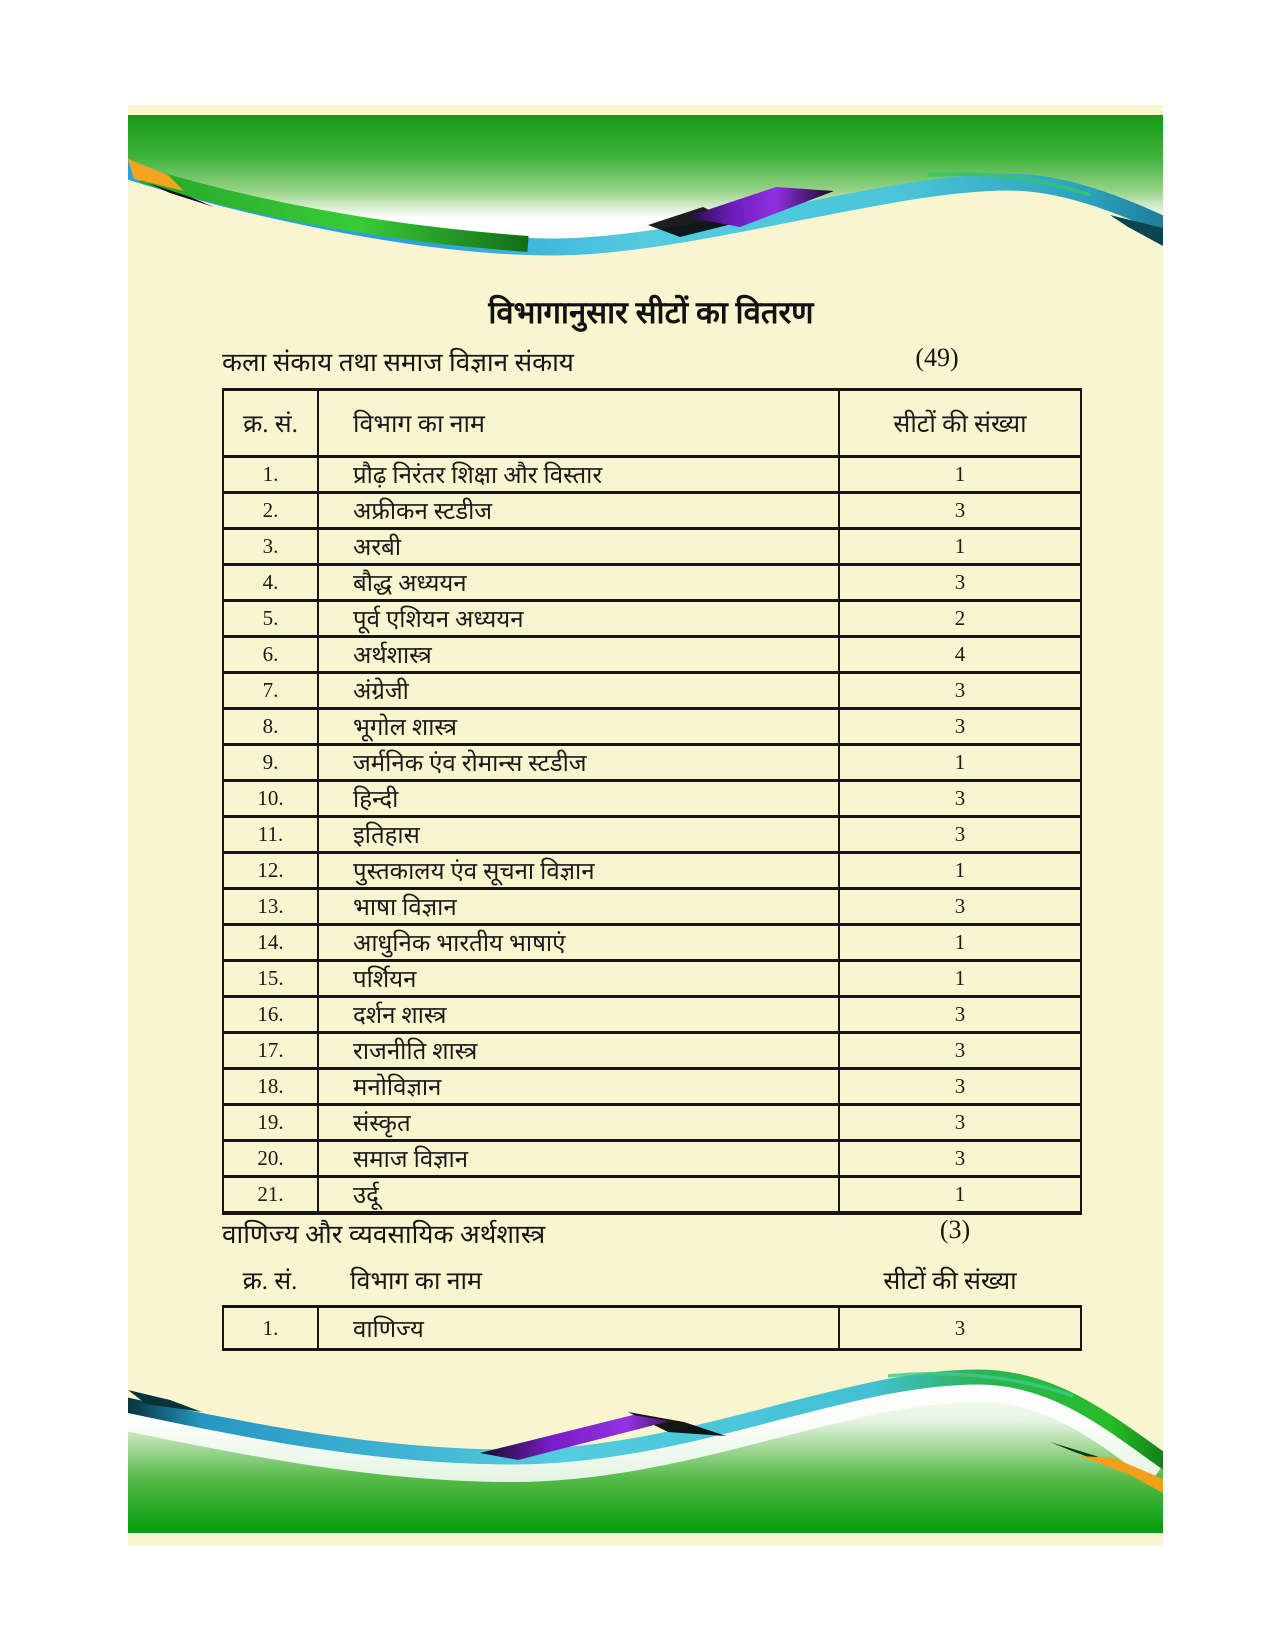  What do you see at coordinates (270, 726) in the screenshot?
I see `serial-cell: 8.` at bounding box center [270, 726].